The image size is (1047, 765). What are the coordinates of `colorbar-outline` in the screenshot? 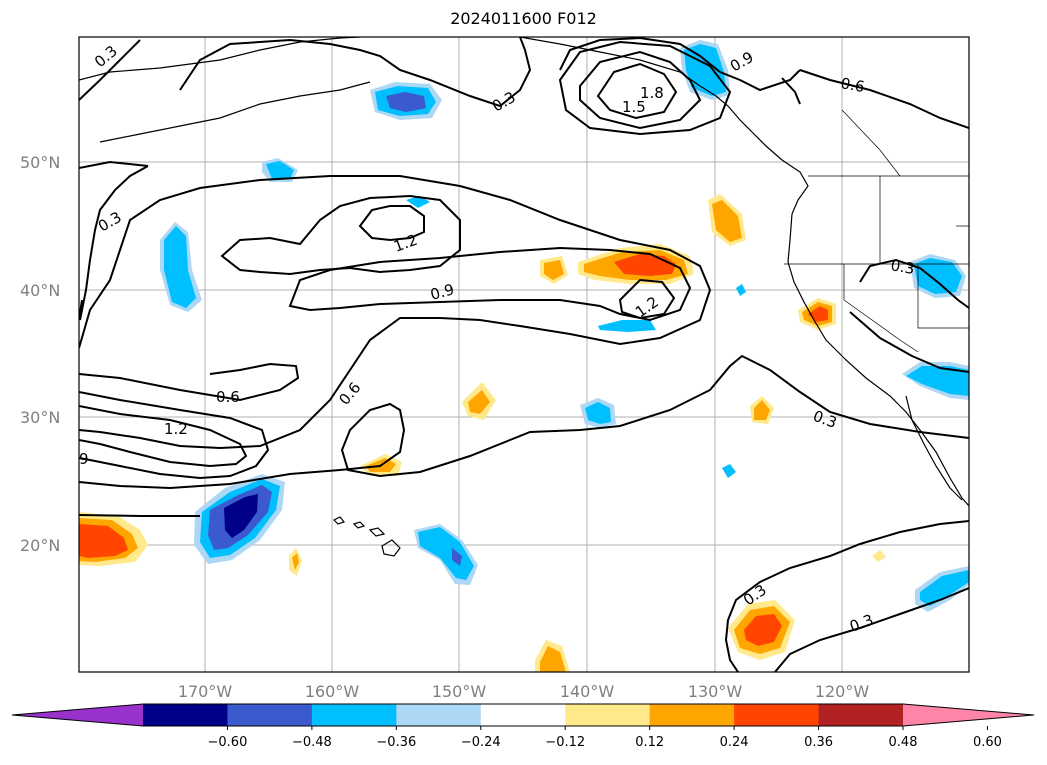 It's located at (523, 715).